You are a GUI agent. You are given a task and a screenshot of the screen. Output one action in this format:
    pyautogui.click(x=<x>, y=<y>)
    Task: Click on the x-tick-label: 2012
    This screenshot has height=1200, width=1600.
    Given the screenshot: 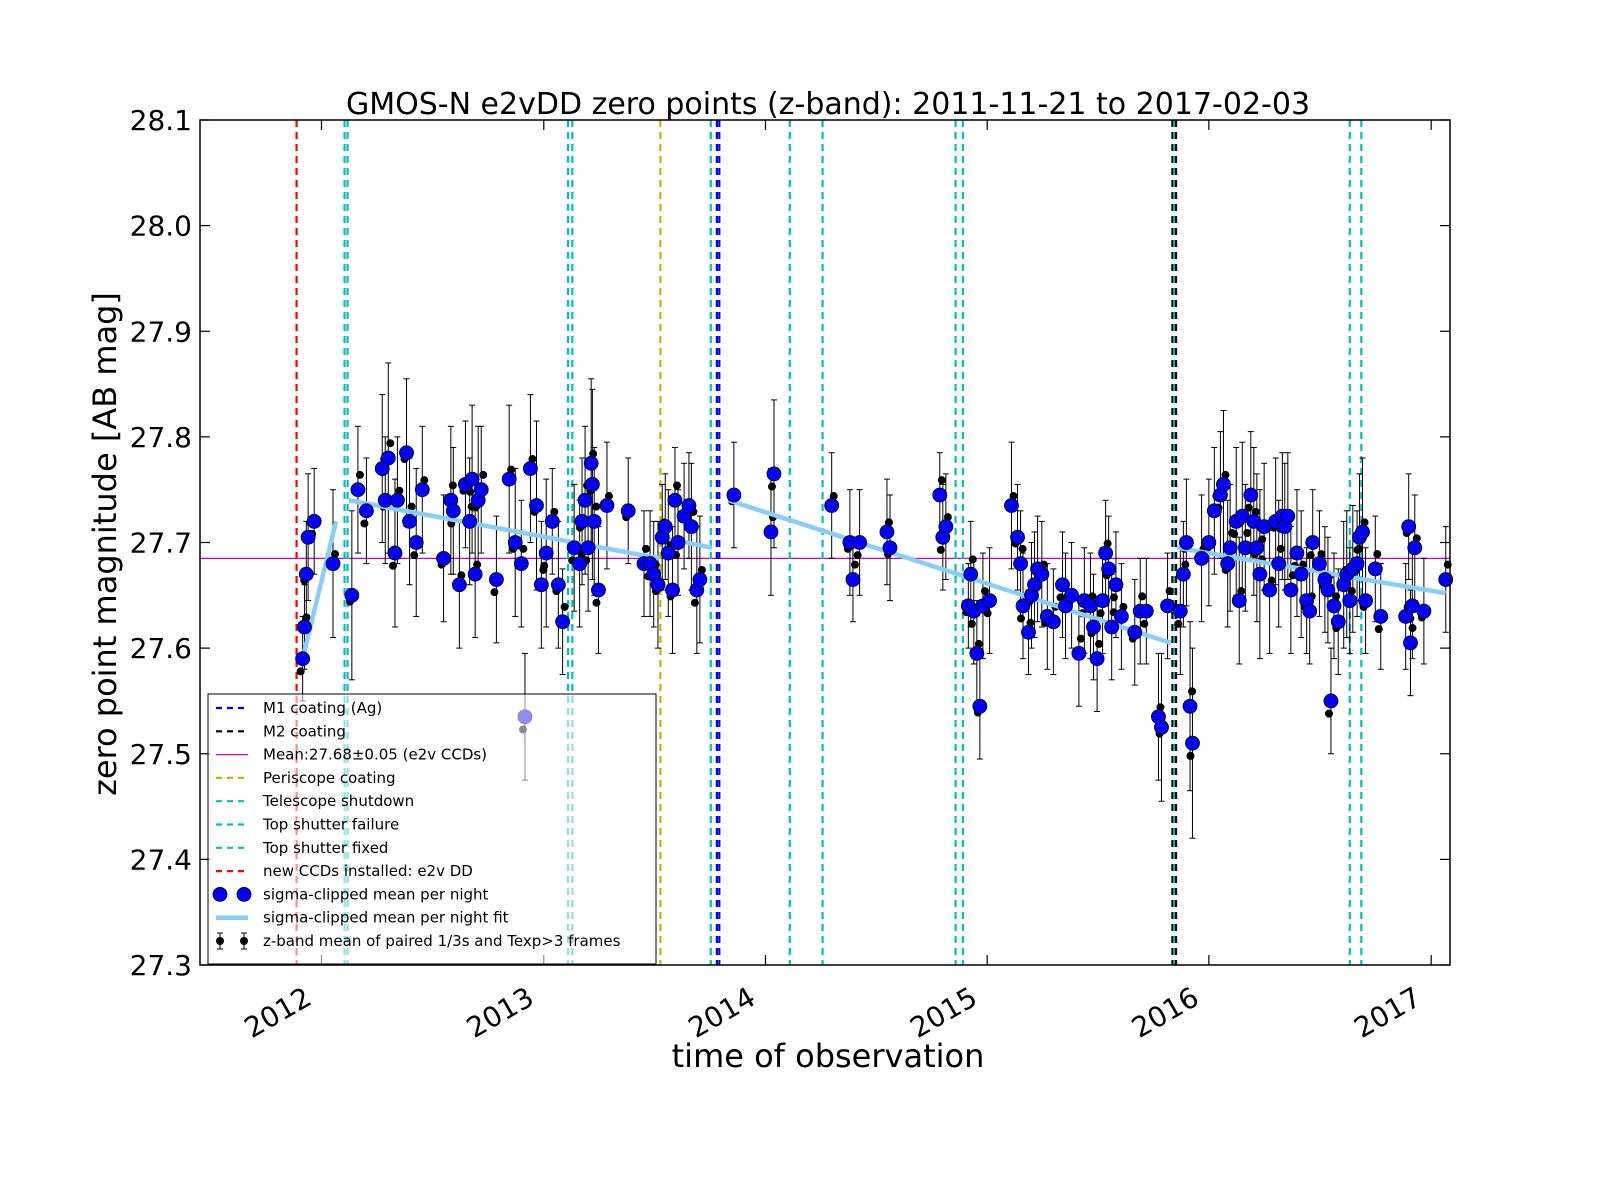 What is the action you would take?
    pyautogui.click(x=278, y=1012)
    